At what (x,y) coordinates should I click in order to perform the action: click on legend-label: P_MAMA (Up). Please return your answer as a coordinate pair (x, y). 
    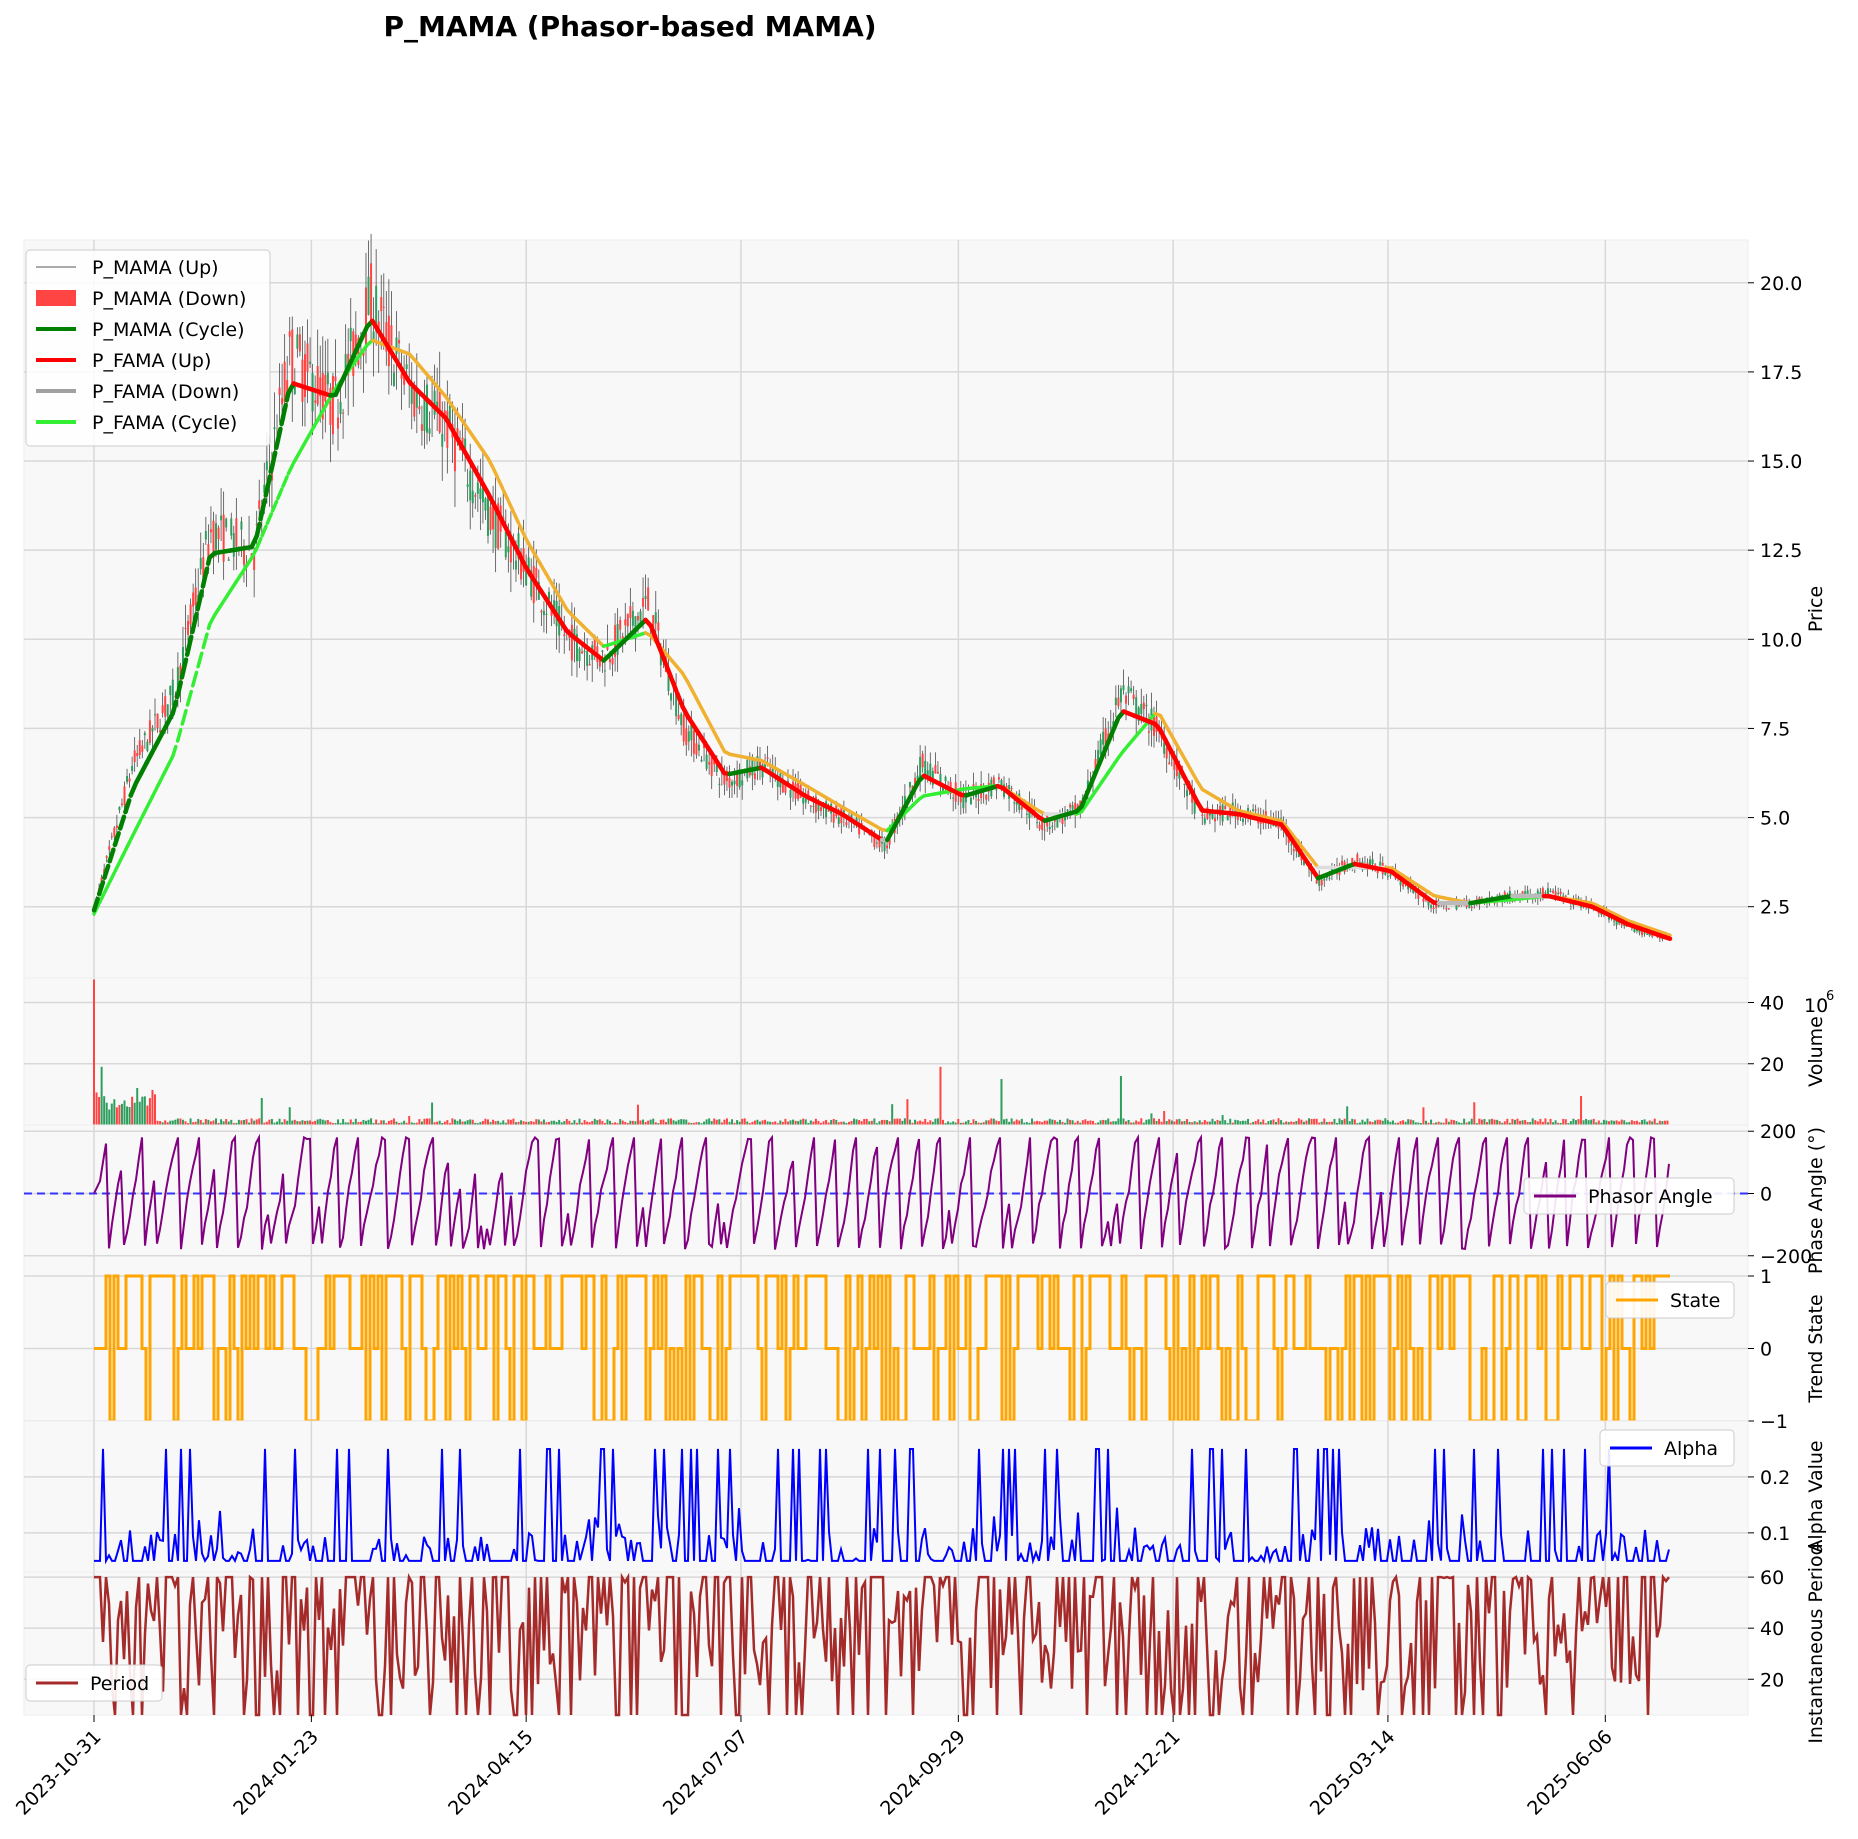
    Looking at the image, I should click on (155, 268).